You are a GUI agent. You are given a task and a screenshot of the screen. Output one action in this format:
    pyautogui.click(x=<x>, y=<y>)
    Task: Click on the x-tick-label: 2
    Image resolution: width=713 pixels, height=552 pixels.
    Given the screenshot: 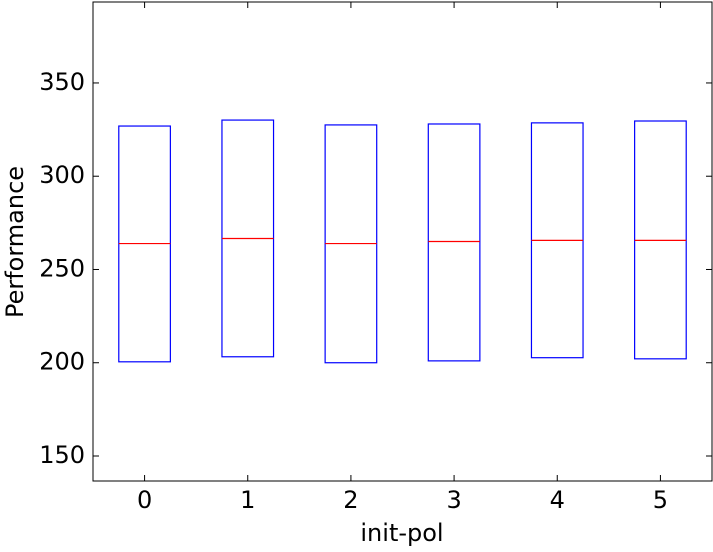 What is the action you would take?
    pyautogui.click(x=350, y=500)
    